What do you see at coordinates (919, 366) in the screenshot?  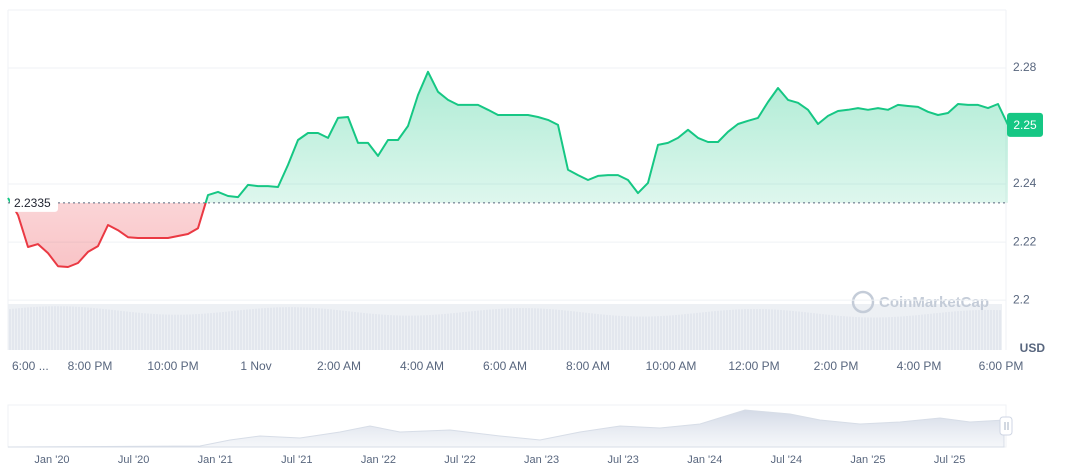 I see `x-tick-label: 4:00 PM` at bounding box center [919, 366].